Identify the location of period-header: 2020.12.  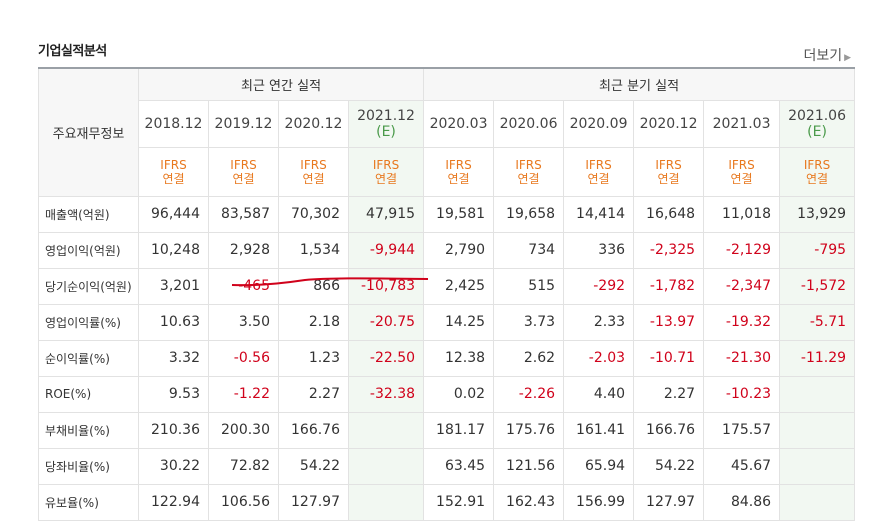
(669, 123).